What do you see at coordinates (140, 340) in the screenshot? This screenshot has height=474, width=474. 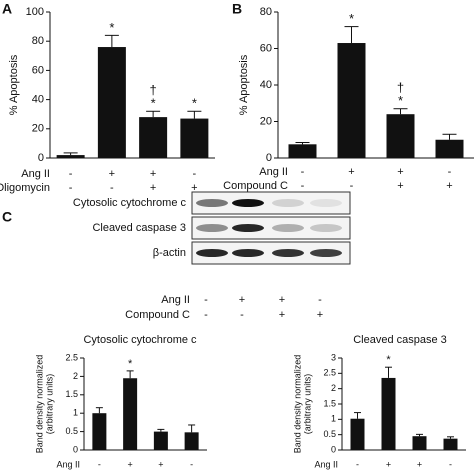 I see `chart-title: Cytosolic cytochrome c` at bounding box center [140, 340].